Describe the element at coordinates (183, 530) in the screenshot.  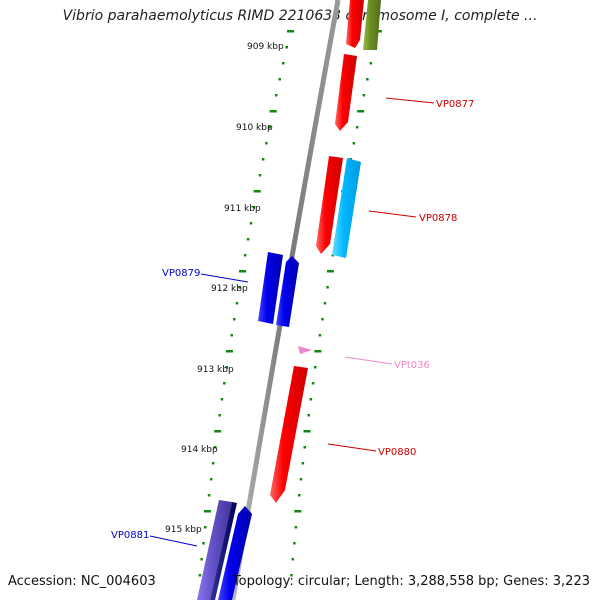
I see `tick-label-915: 915 kbp` at that location.